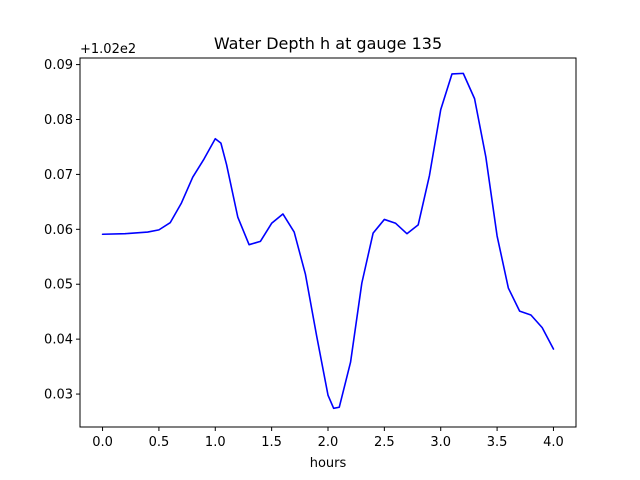 This screenshot has height=480, width=640. What do you see at coordinates (328, 43) in the screenshot?
I see `chart-title: Water Depth h at gauge 135` at bounding box center [328, 43].